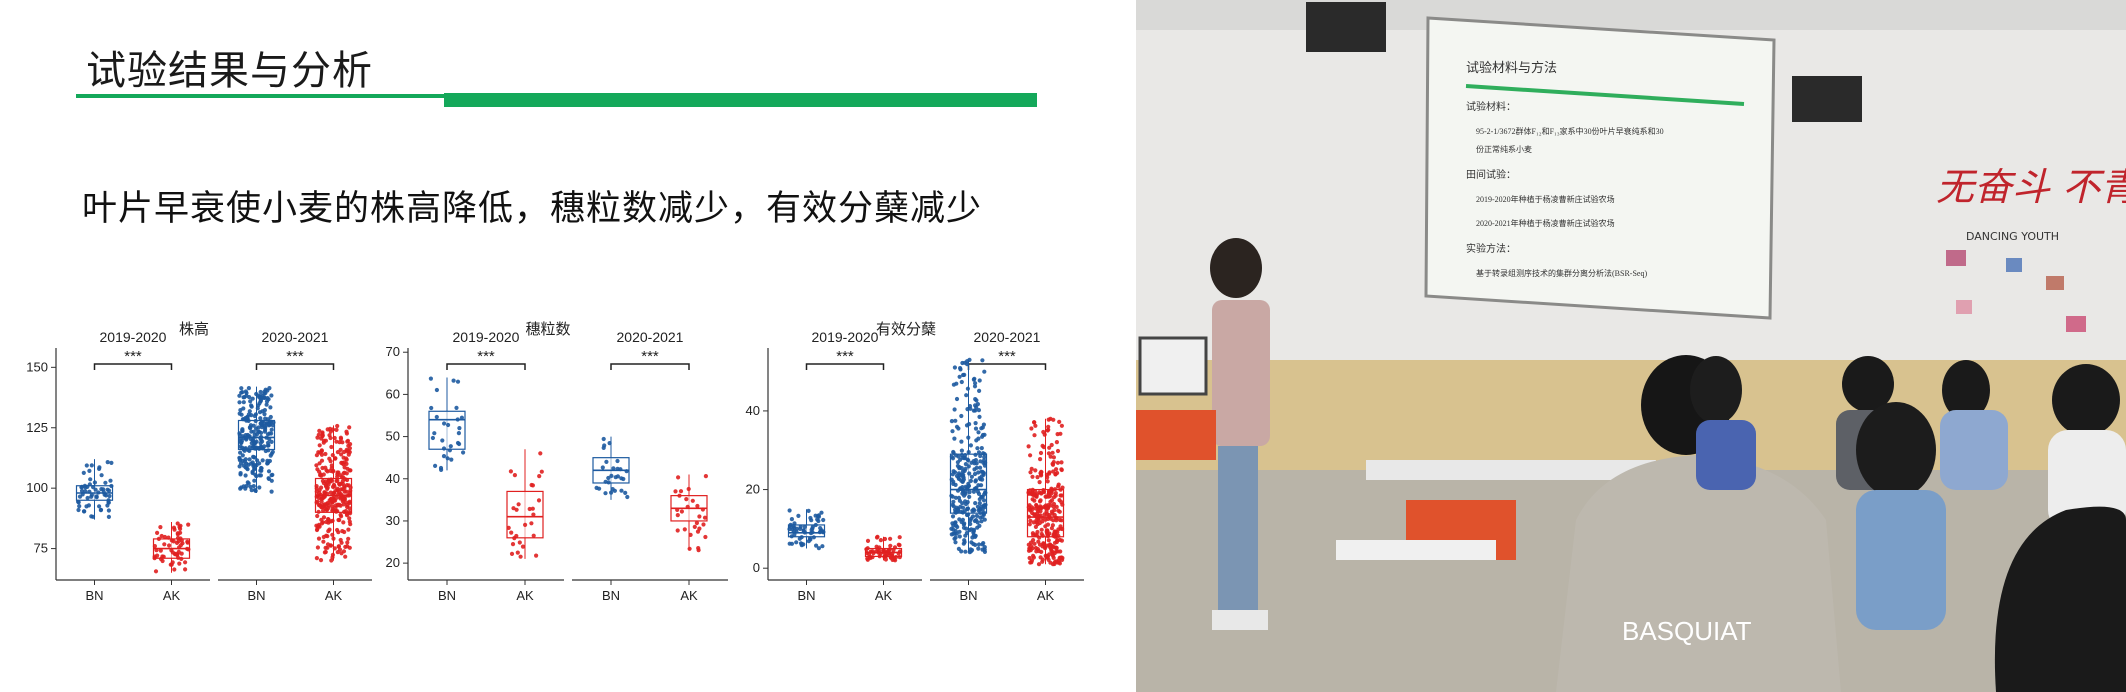  What do you see at coordinates (525, 514) in the screenshot?
I see `box` at bounding box center [525, 514].